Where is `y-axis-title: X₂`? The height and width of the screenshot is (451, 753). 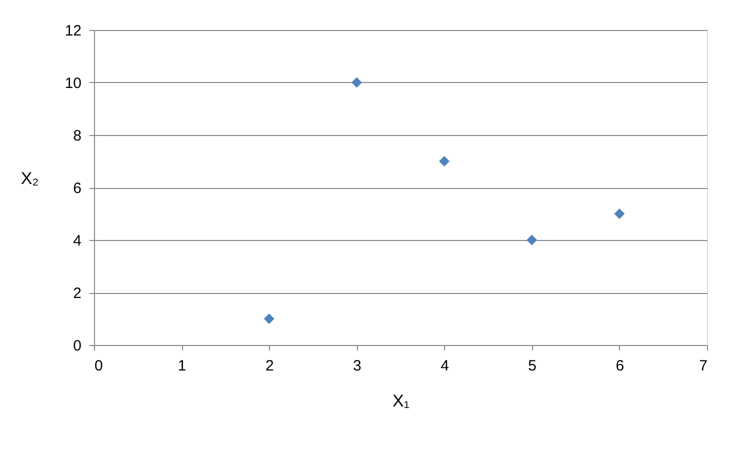
y-axis-title: X₂ is located at coordinates (29, 178).